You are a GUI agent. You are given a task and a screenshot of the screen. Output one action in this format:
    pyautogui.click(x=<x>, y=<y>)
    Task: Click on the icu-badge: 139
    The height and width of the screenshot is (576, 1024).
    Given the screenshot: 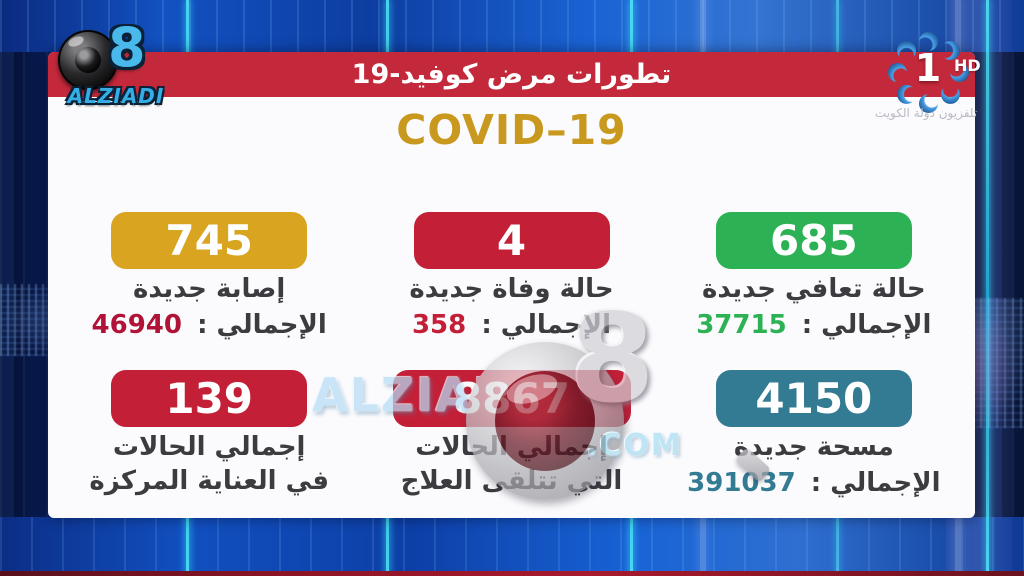 What is the action you would take?
    pyautogui.click(x=209, y=398)
    